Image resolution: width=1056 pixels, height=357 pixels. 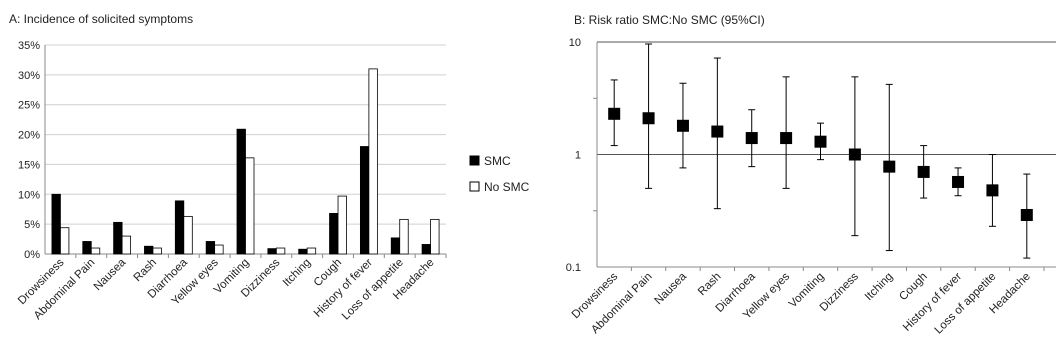 I want to click on legend-swatch-no-smc, so click(x=474, y=186).